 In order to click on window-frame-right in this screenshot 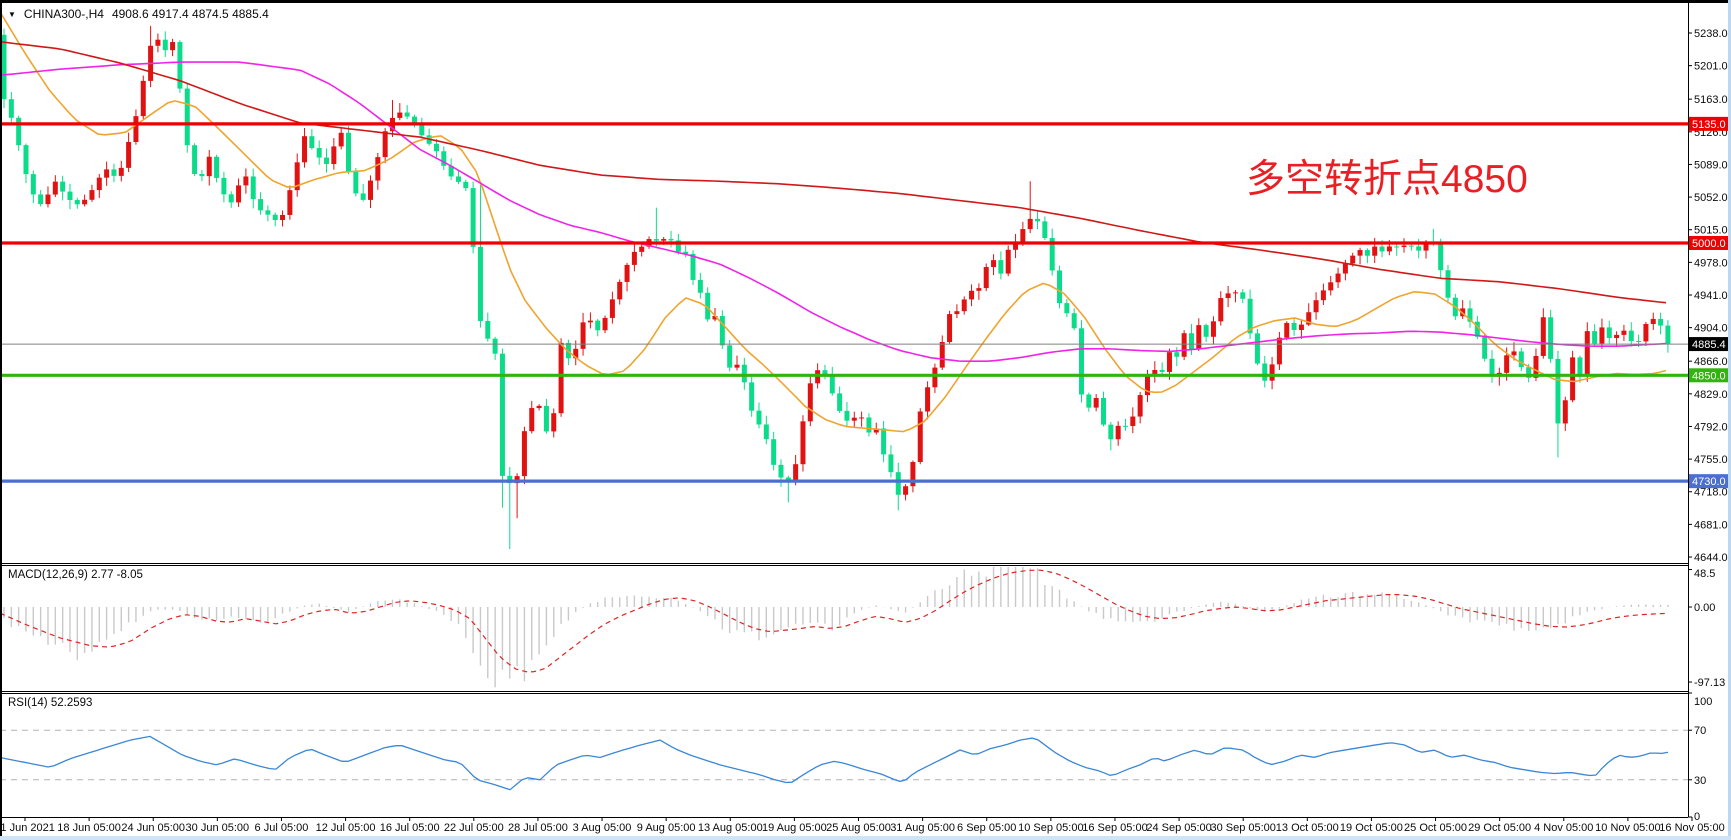, I will do `click(1729, 420)`.